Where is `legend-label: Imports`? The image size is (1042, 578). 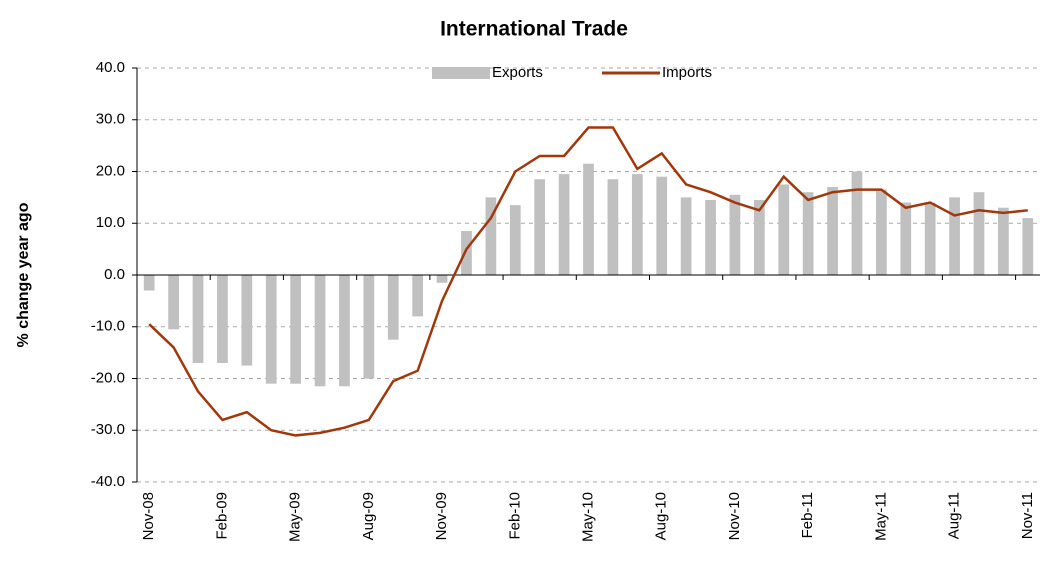 legend-label: Imports is located at coordinates (687, 72).